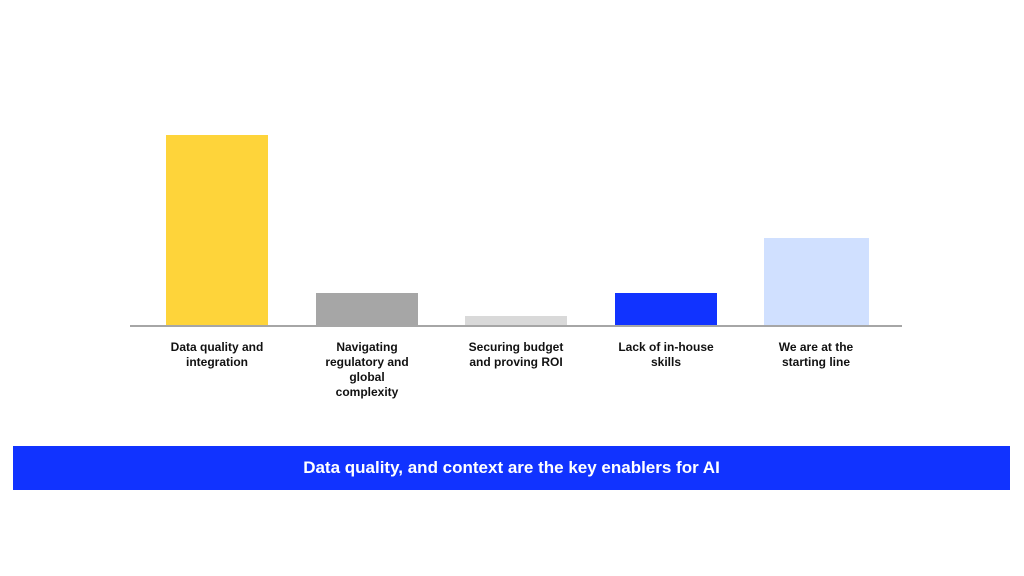 Image resolution: width=1024 pixels, height=576 pixels. Describe the element at coordinates (217, 354) in the screenshot. I see `category-label-data-quality: Data quality and integration` at that location.